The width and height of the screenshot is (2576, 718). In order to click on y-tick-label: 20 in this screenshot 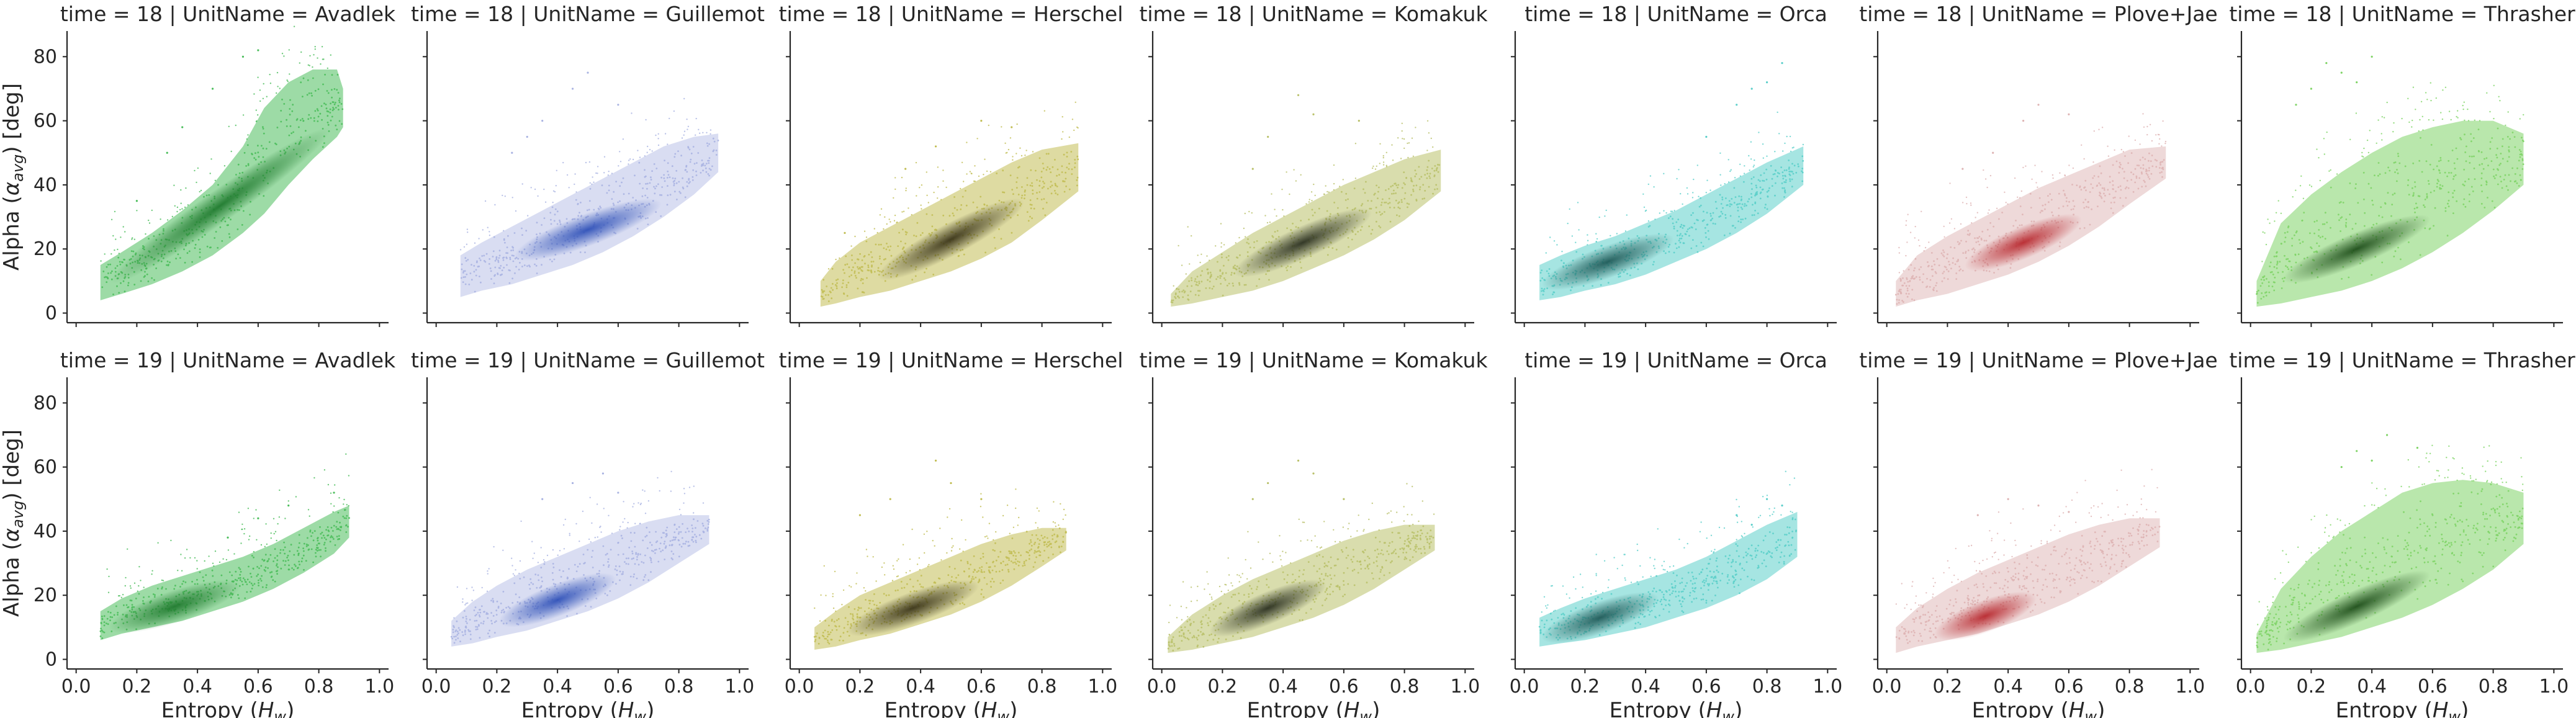, I will do `click(45, 249)`.